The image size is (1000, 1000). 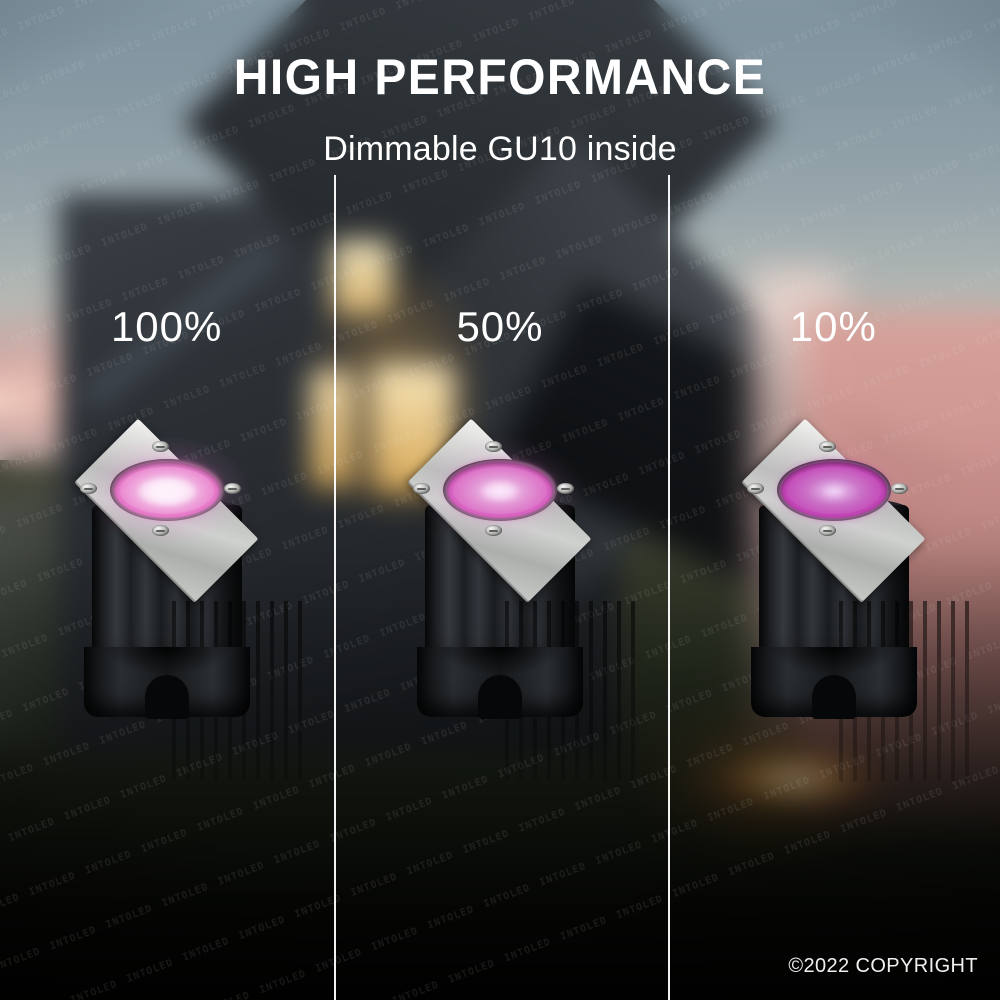 I want to click on panel-divider-right, so click(x=669, y=587).